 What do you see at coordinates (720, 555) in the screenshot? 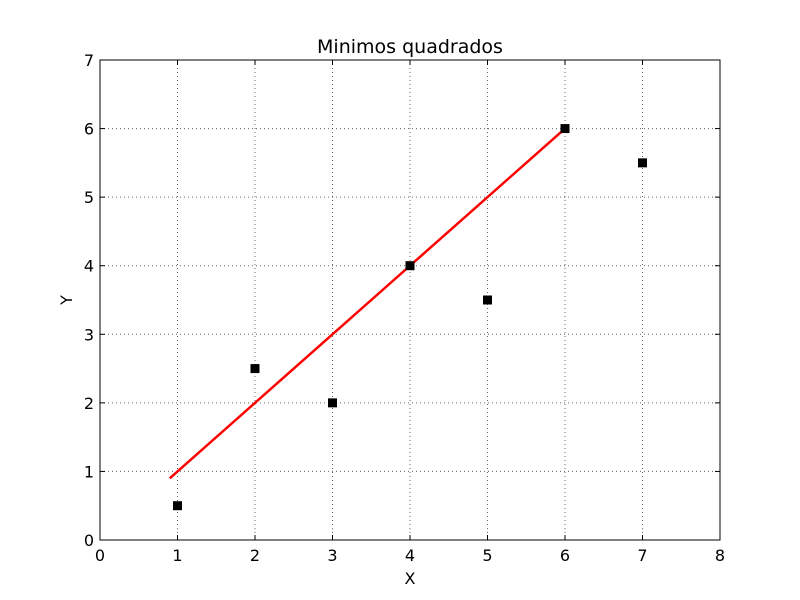
I see `x-tick-label: 8` at bounding box center [720, 555].